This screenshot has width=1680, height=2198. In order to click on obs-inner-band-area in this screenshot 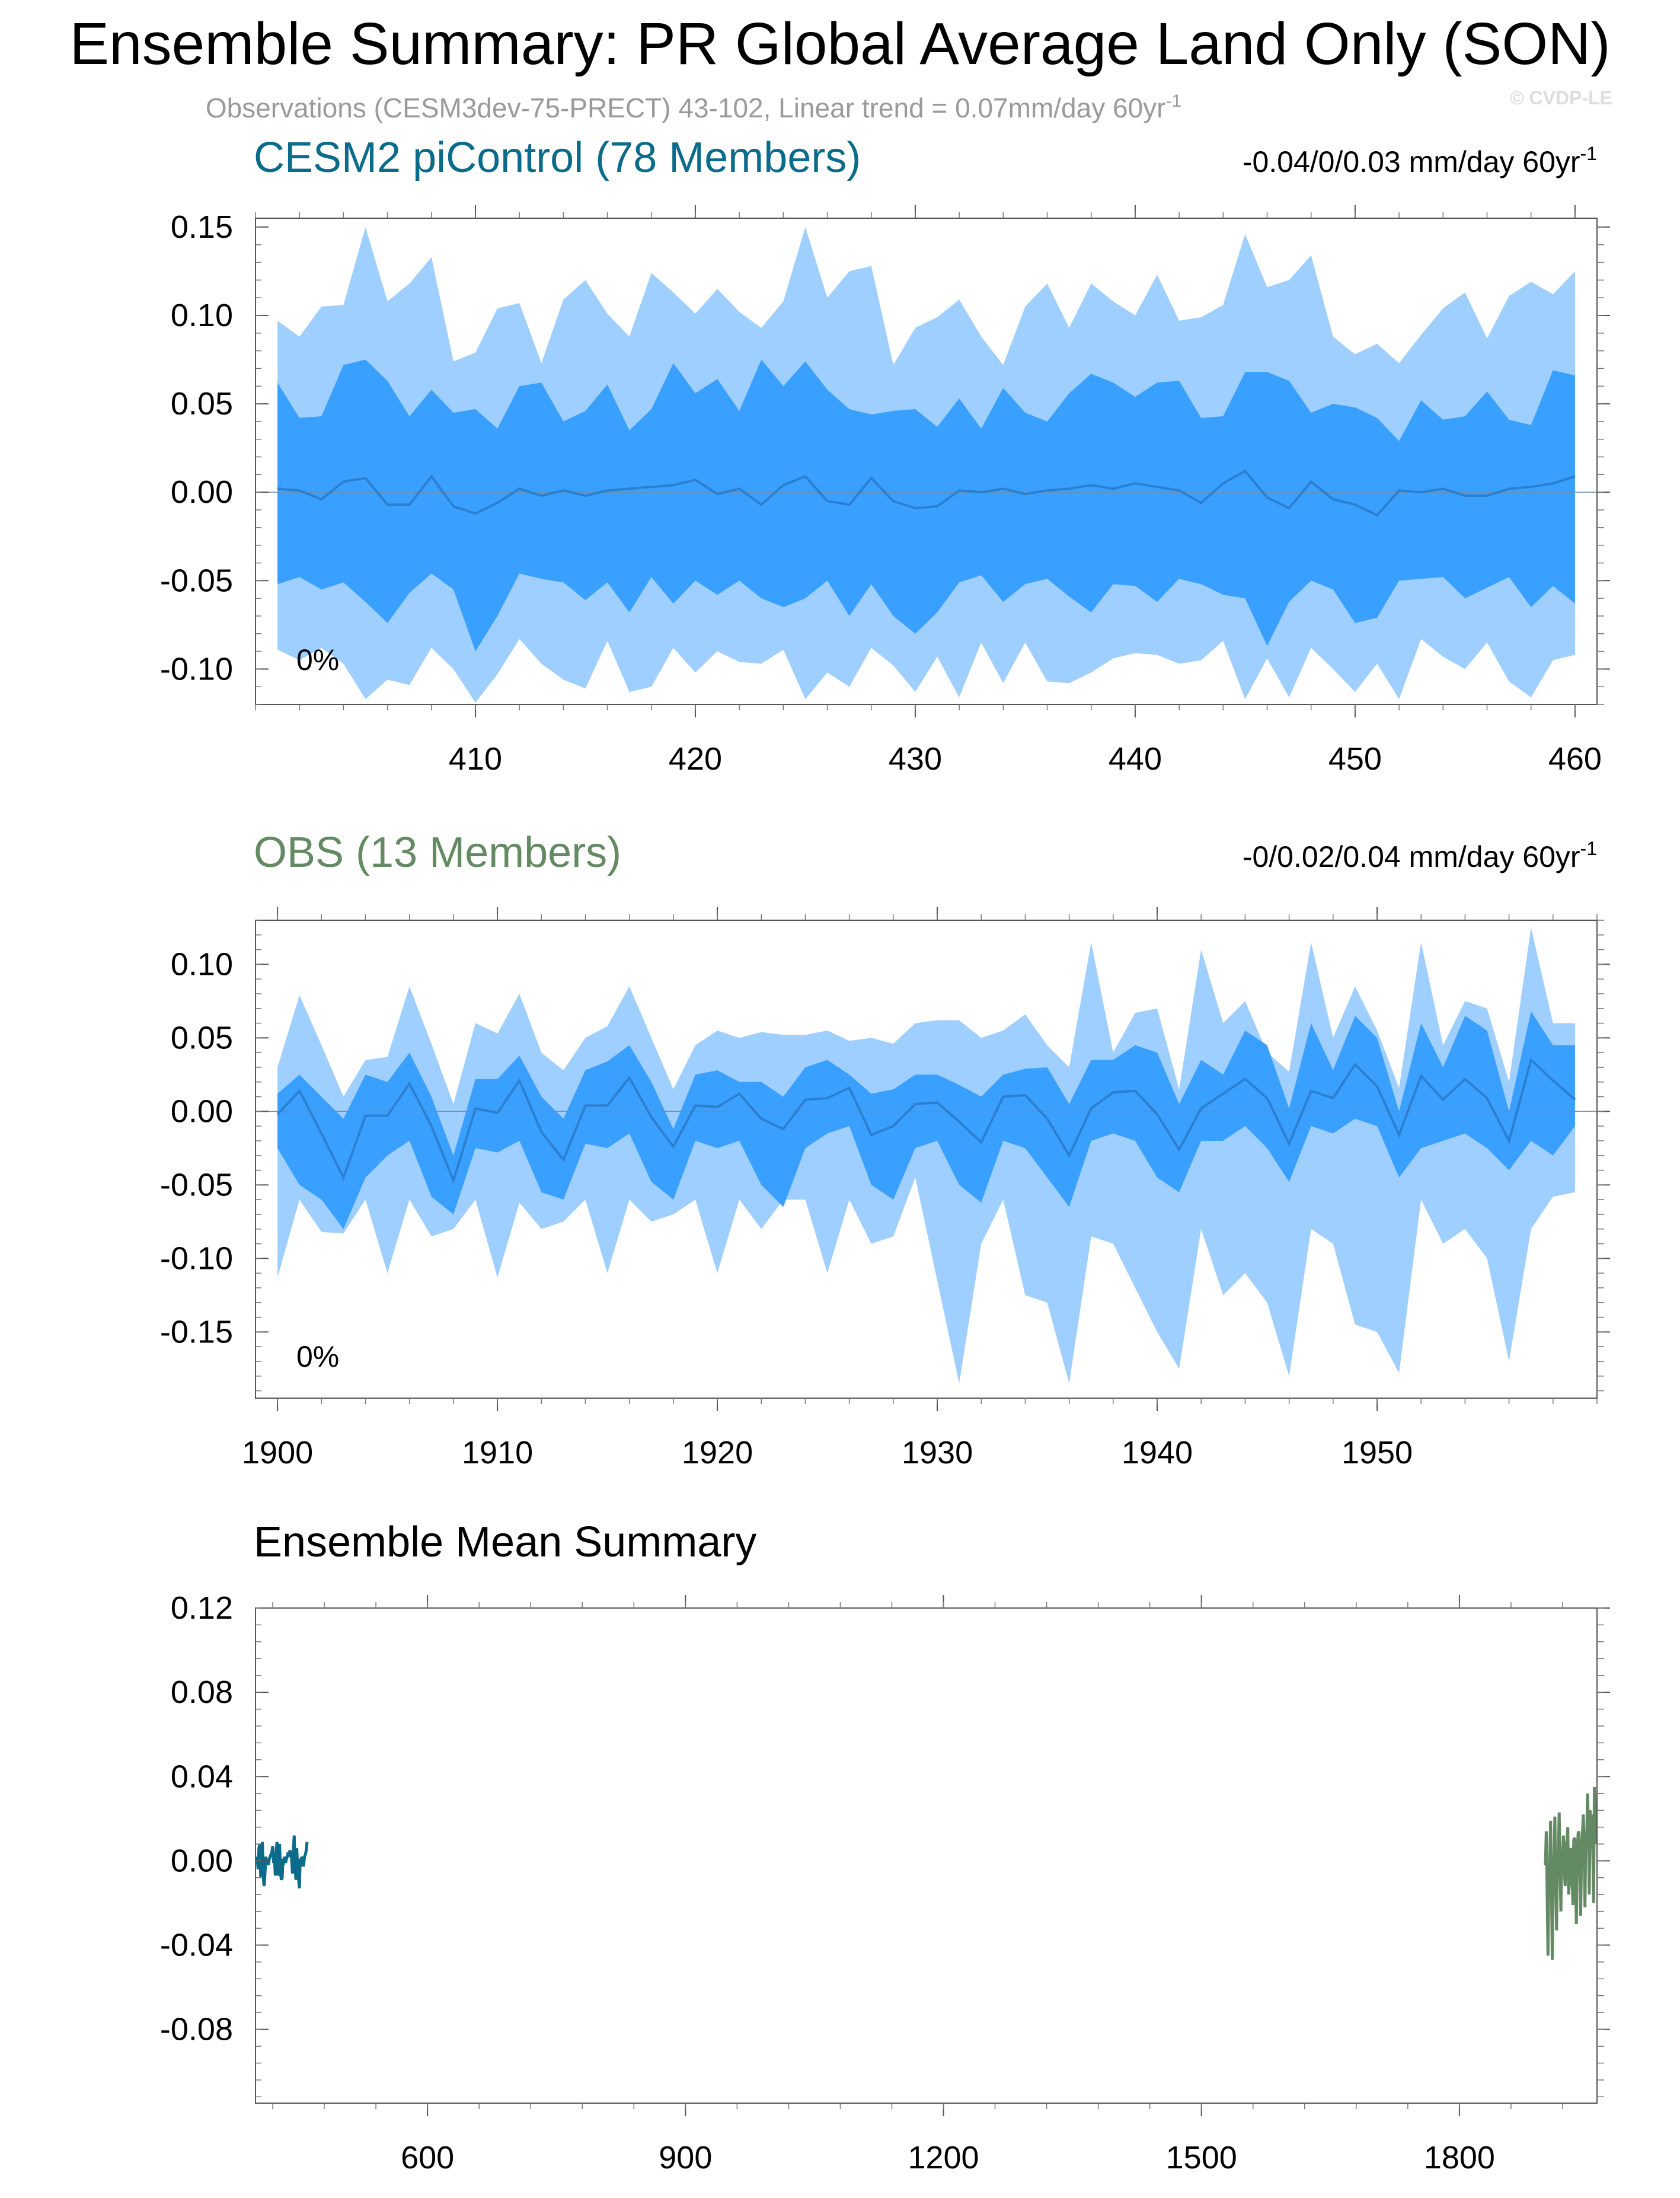, I will do `click(926, 1120)`.